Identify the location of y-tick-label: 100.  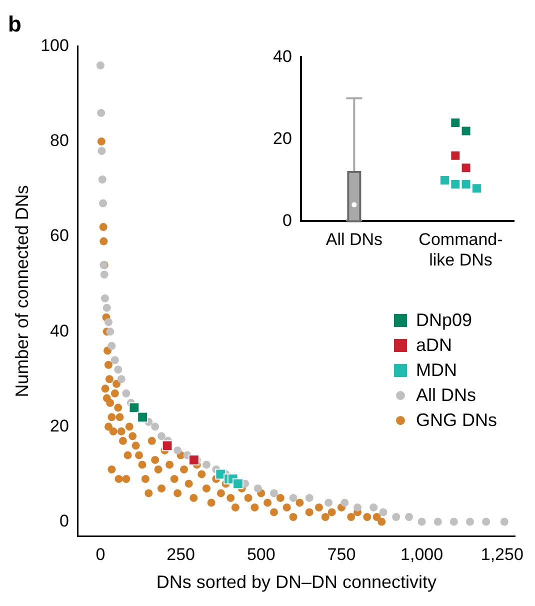
(54, 46).